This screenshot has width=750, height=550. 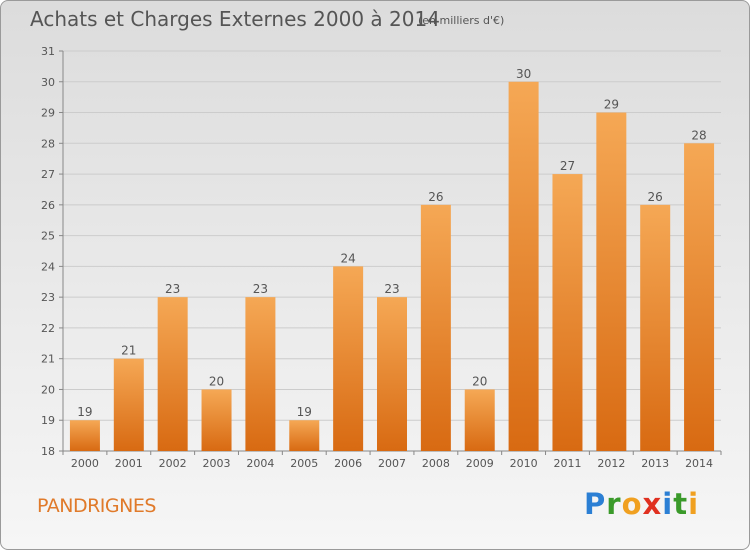 What do you see at coordinates (260, 374) in the screenshot?
I see `bar-2004` at bounding box center [260, 374].